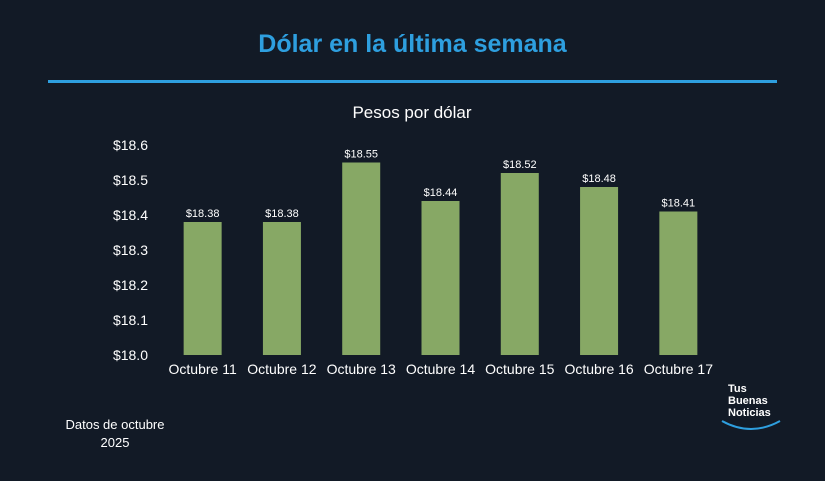 The image size is (825, 481). I want to click on page-title: Dólar en la última semana, so click(412, 44).